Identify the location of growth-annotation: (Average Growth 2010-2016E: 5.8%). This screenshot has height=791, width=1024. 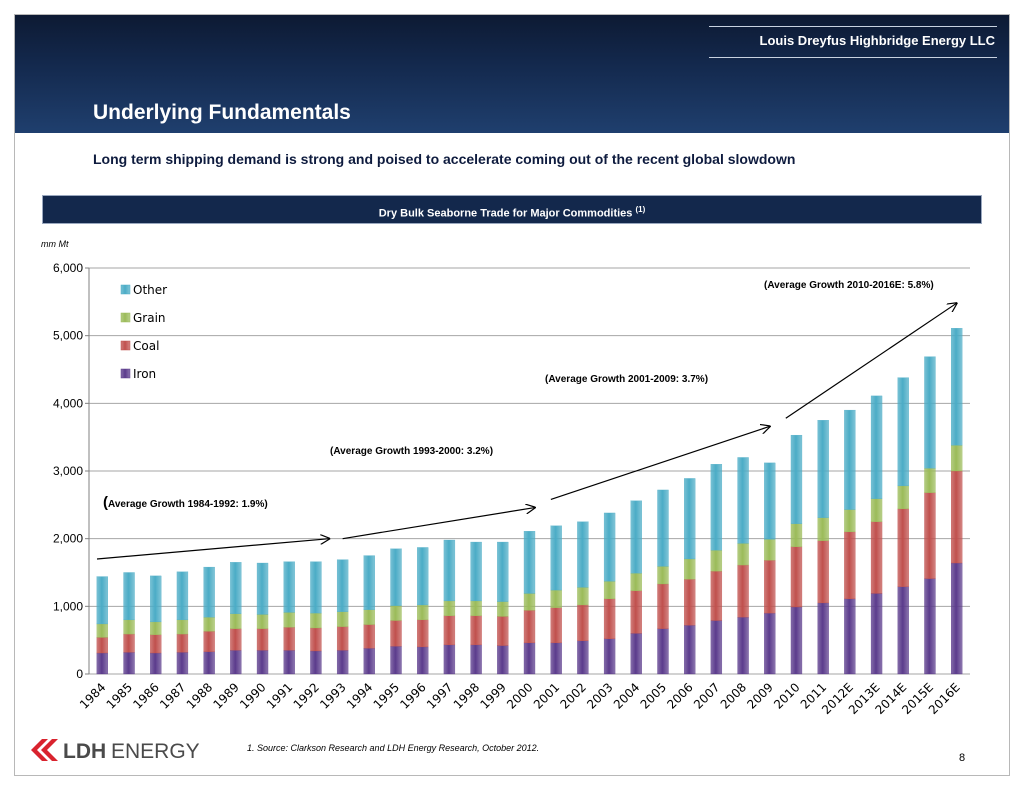
(849, 285).